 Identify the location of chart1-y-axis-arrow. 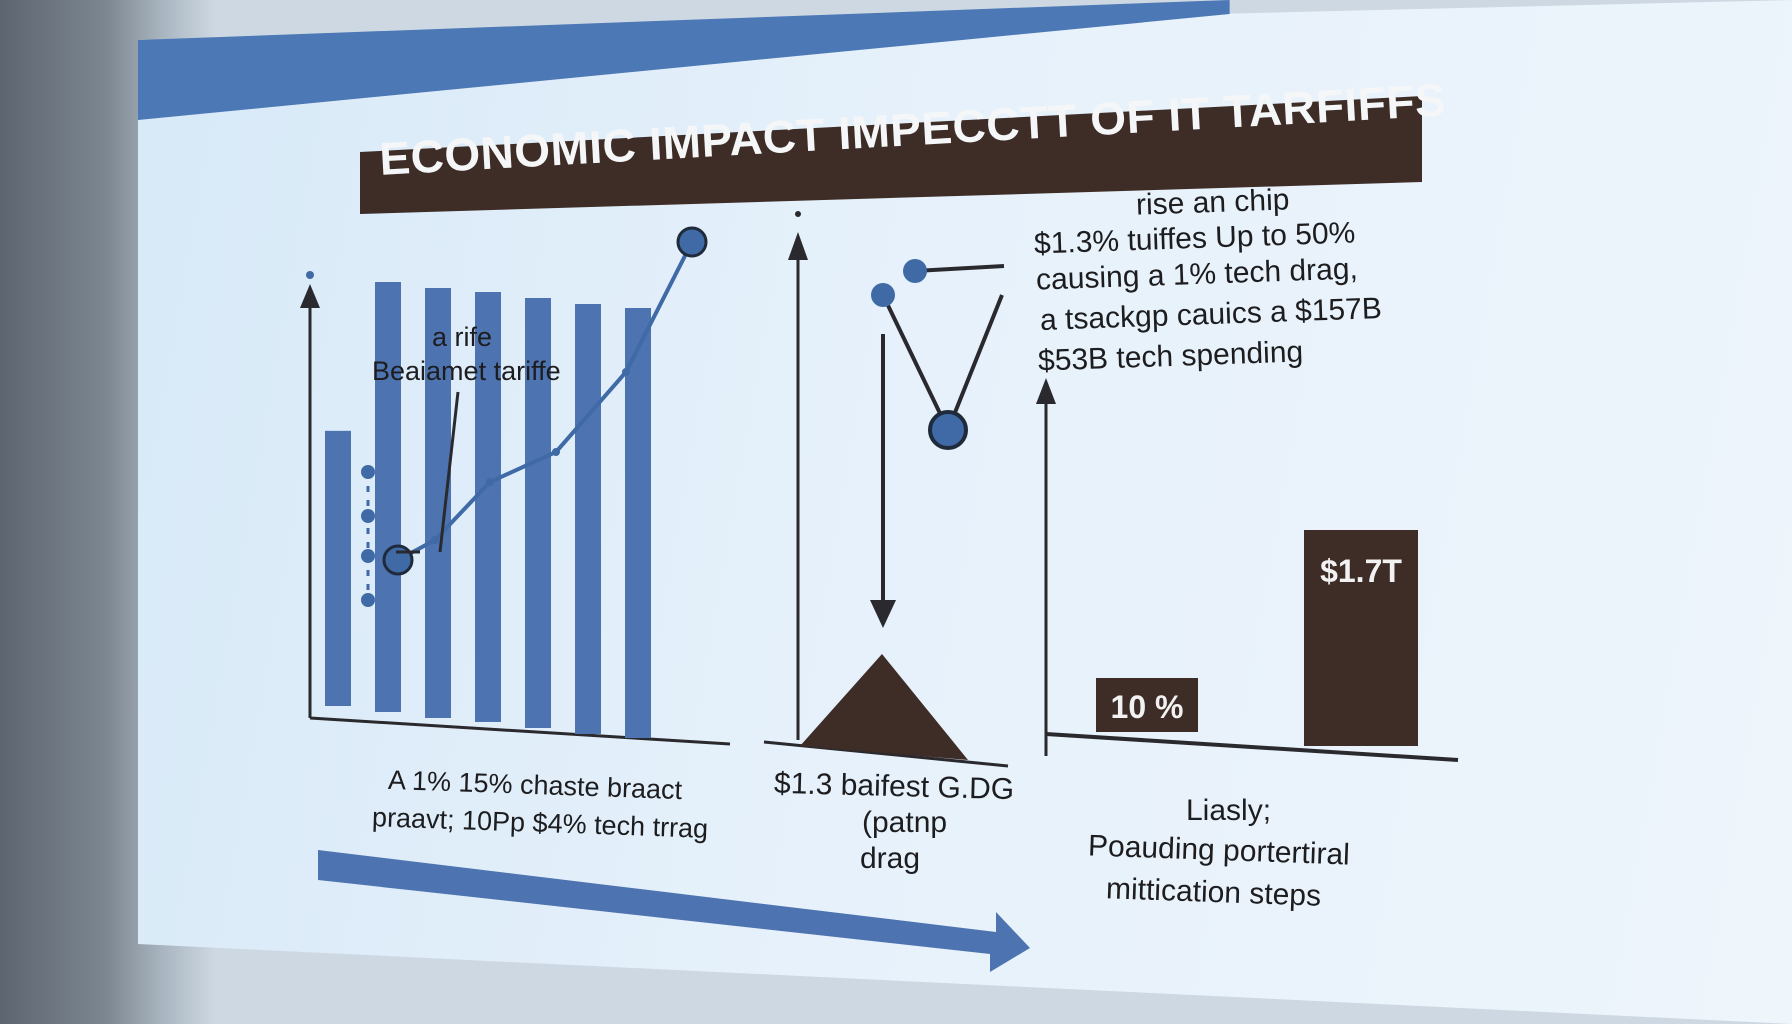
(310, 296).